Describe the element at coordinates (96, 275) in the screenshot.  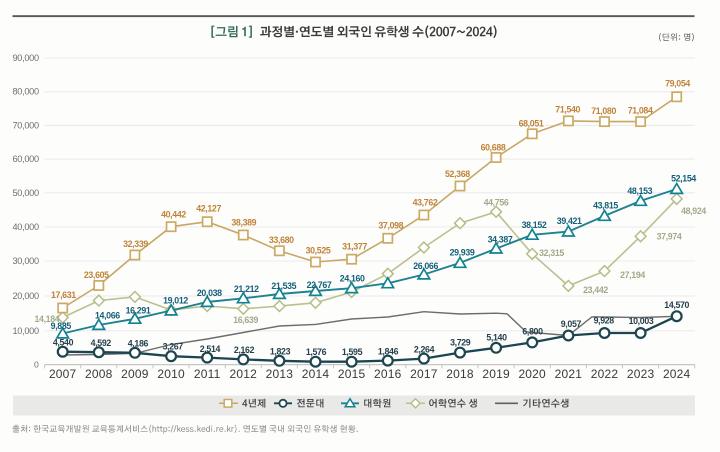
I see `svg-text: 23,605` at that location.